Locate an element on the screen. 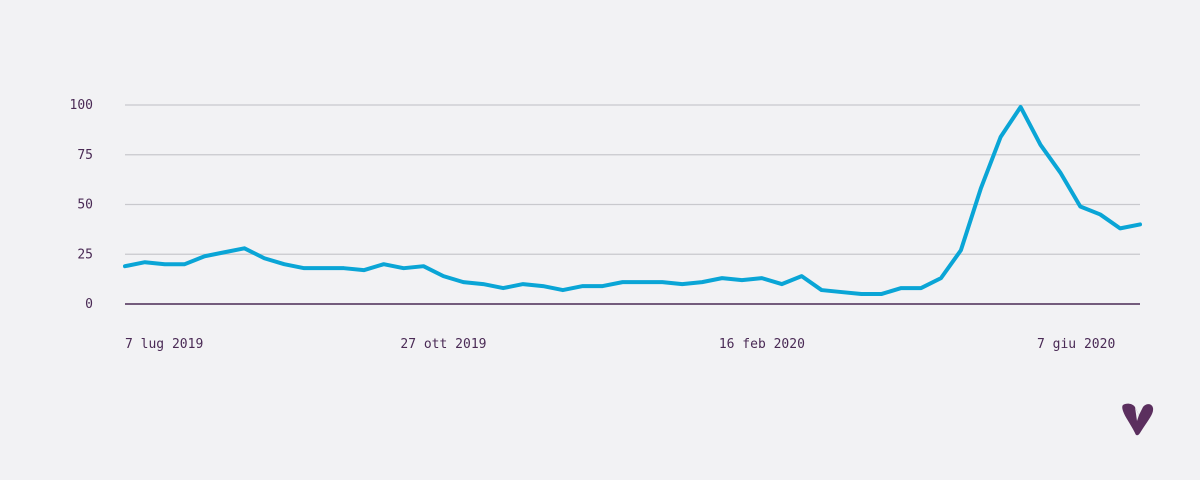 The width and height of the screenshot is (1200, 480). x-tick-label: 27 ott 2019 is located at coordinates (443, 344).